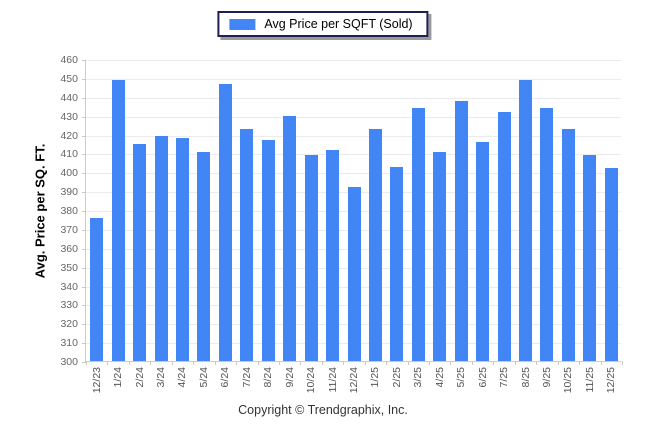 This screenshot has width=646, height=434. Describe the element at coordinates (611, 380) in the screenshot. I see `x-tick-label: 12/25` at that location.